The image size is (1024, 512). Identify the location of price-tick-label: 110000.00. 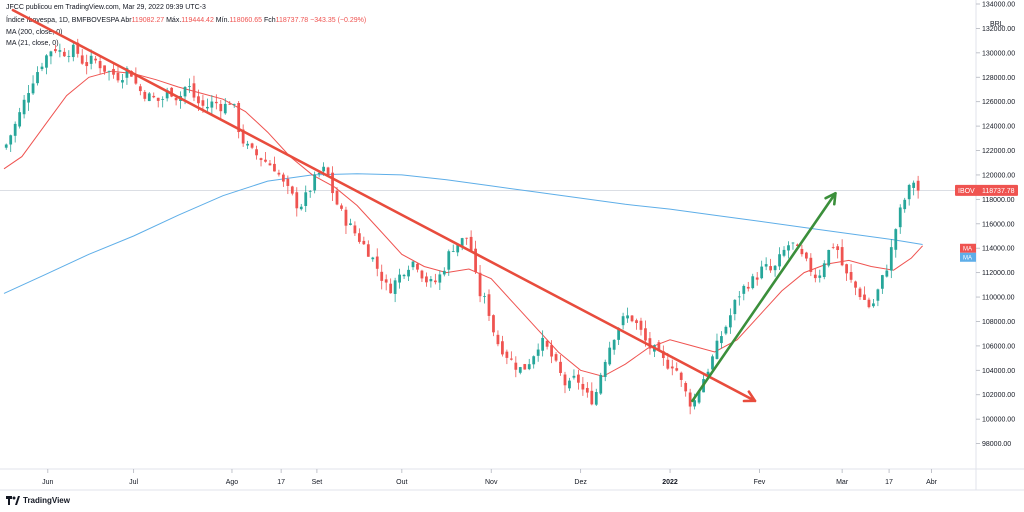
(998, 298).